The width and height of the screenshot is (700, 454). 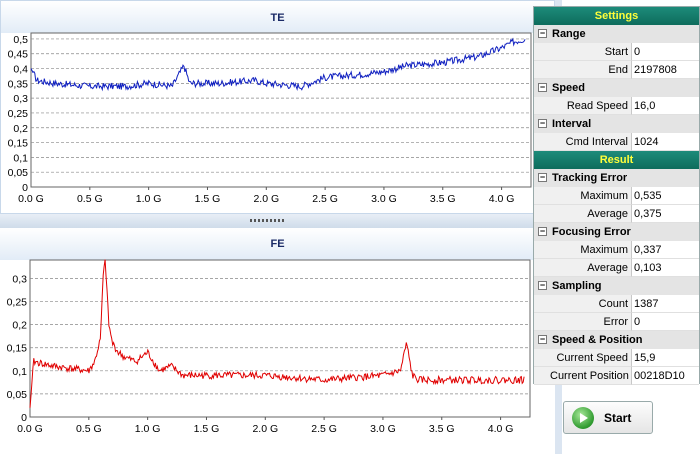 I want to click on property-label: Error, so click(x=583, y=322).